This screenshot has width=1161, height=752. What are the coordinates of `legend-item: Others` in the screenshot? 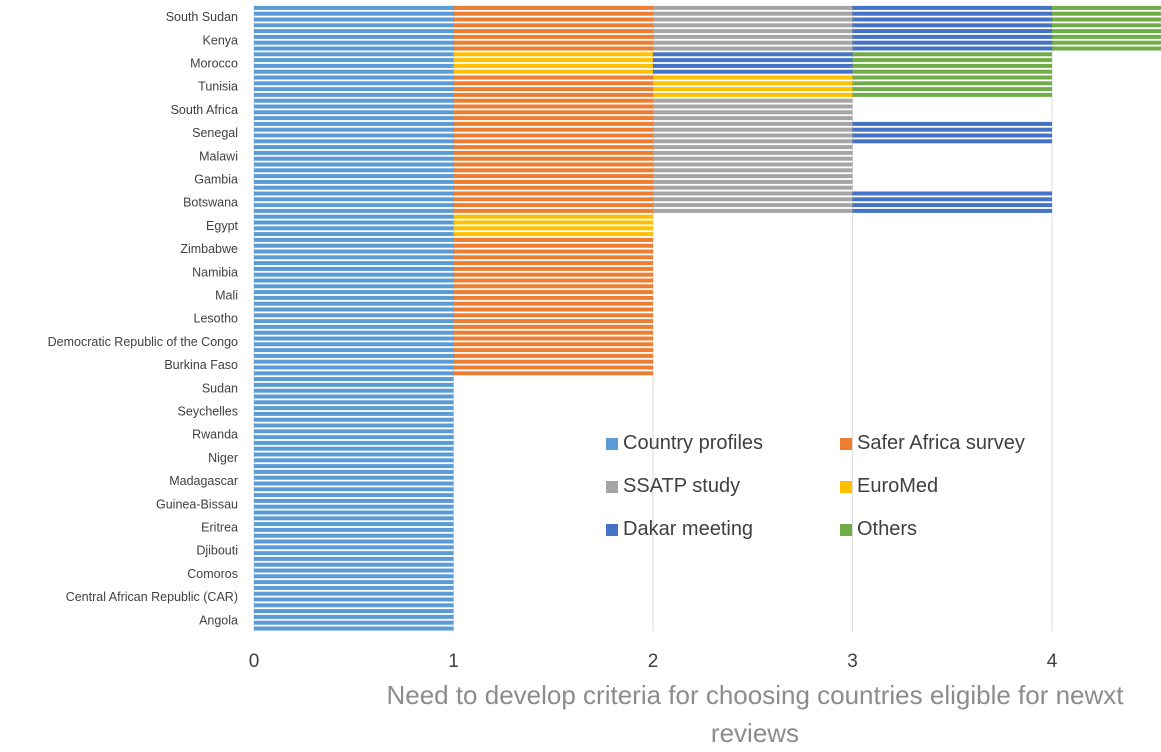 It's located at (878, 529).